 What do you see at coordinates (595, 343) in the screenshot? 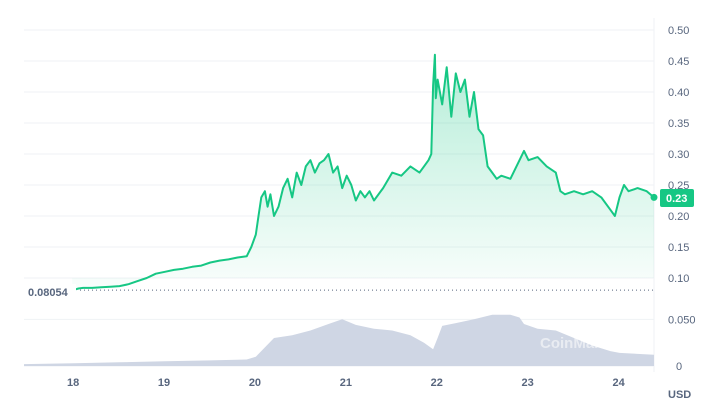
I see `watermark-text: CoinMarketCap` at bounding box center [595, 343].